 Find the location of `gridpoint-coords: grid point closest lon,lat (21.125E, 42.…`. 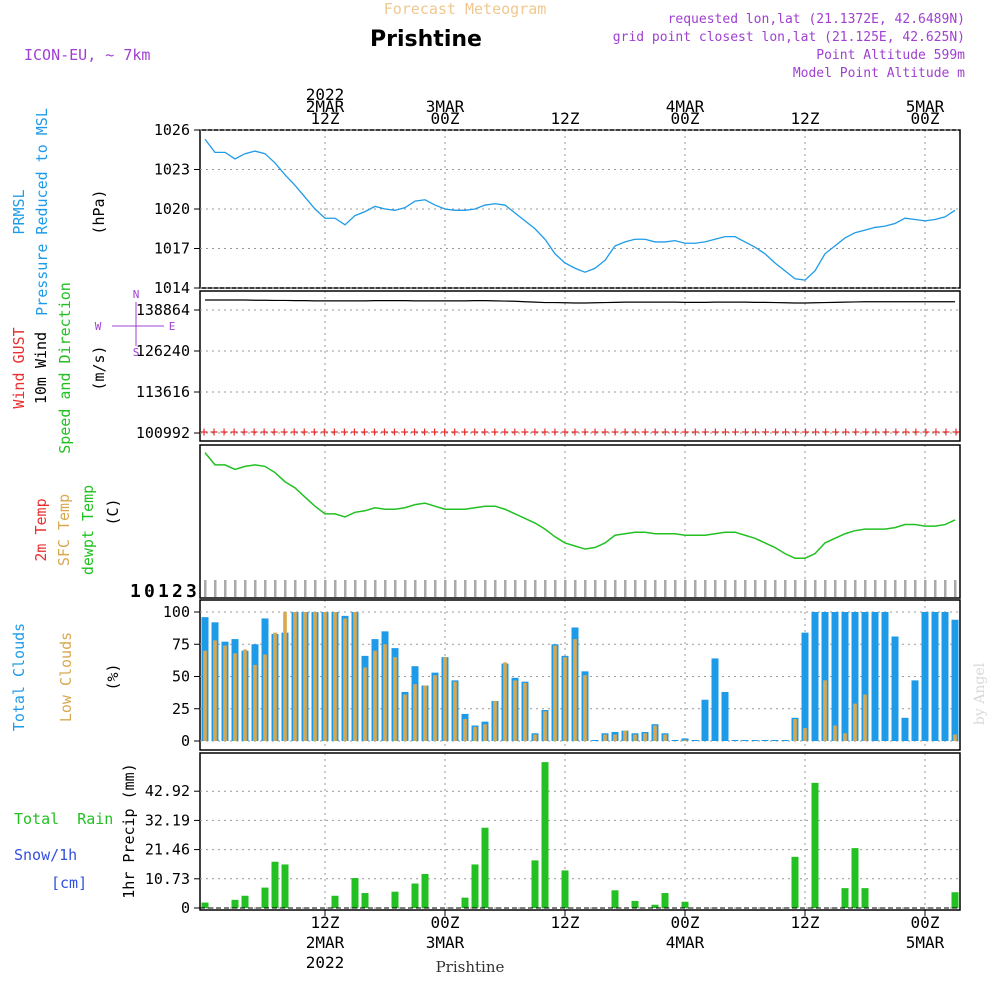

gridpoint-coords: grid point closest lon,lat (21.125E, 42.… is located at coordinates (789, 37).